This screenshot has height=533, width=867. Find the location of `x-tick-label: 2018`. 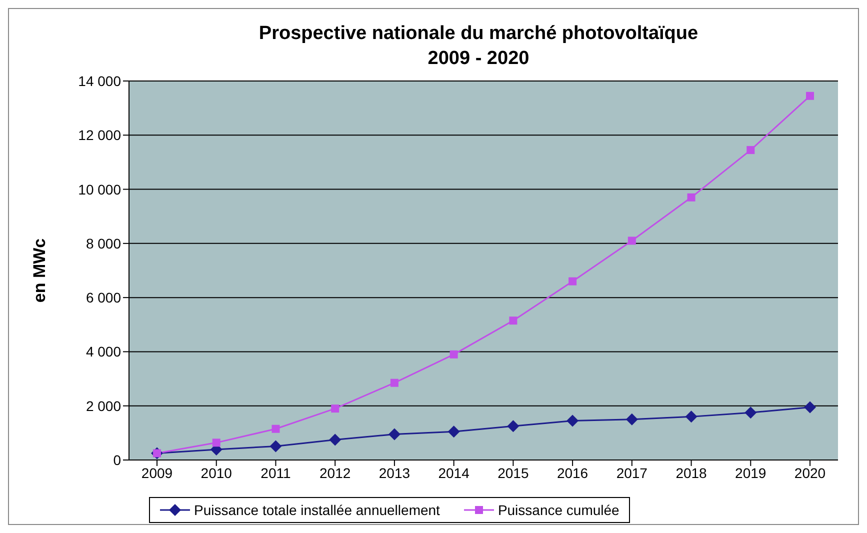

x-tick-label: 2018 is located at coordinates (692, 472).